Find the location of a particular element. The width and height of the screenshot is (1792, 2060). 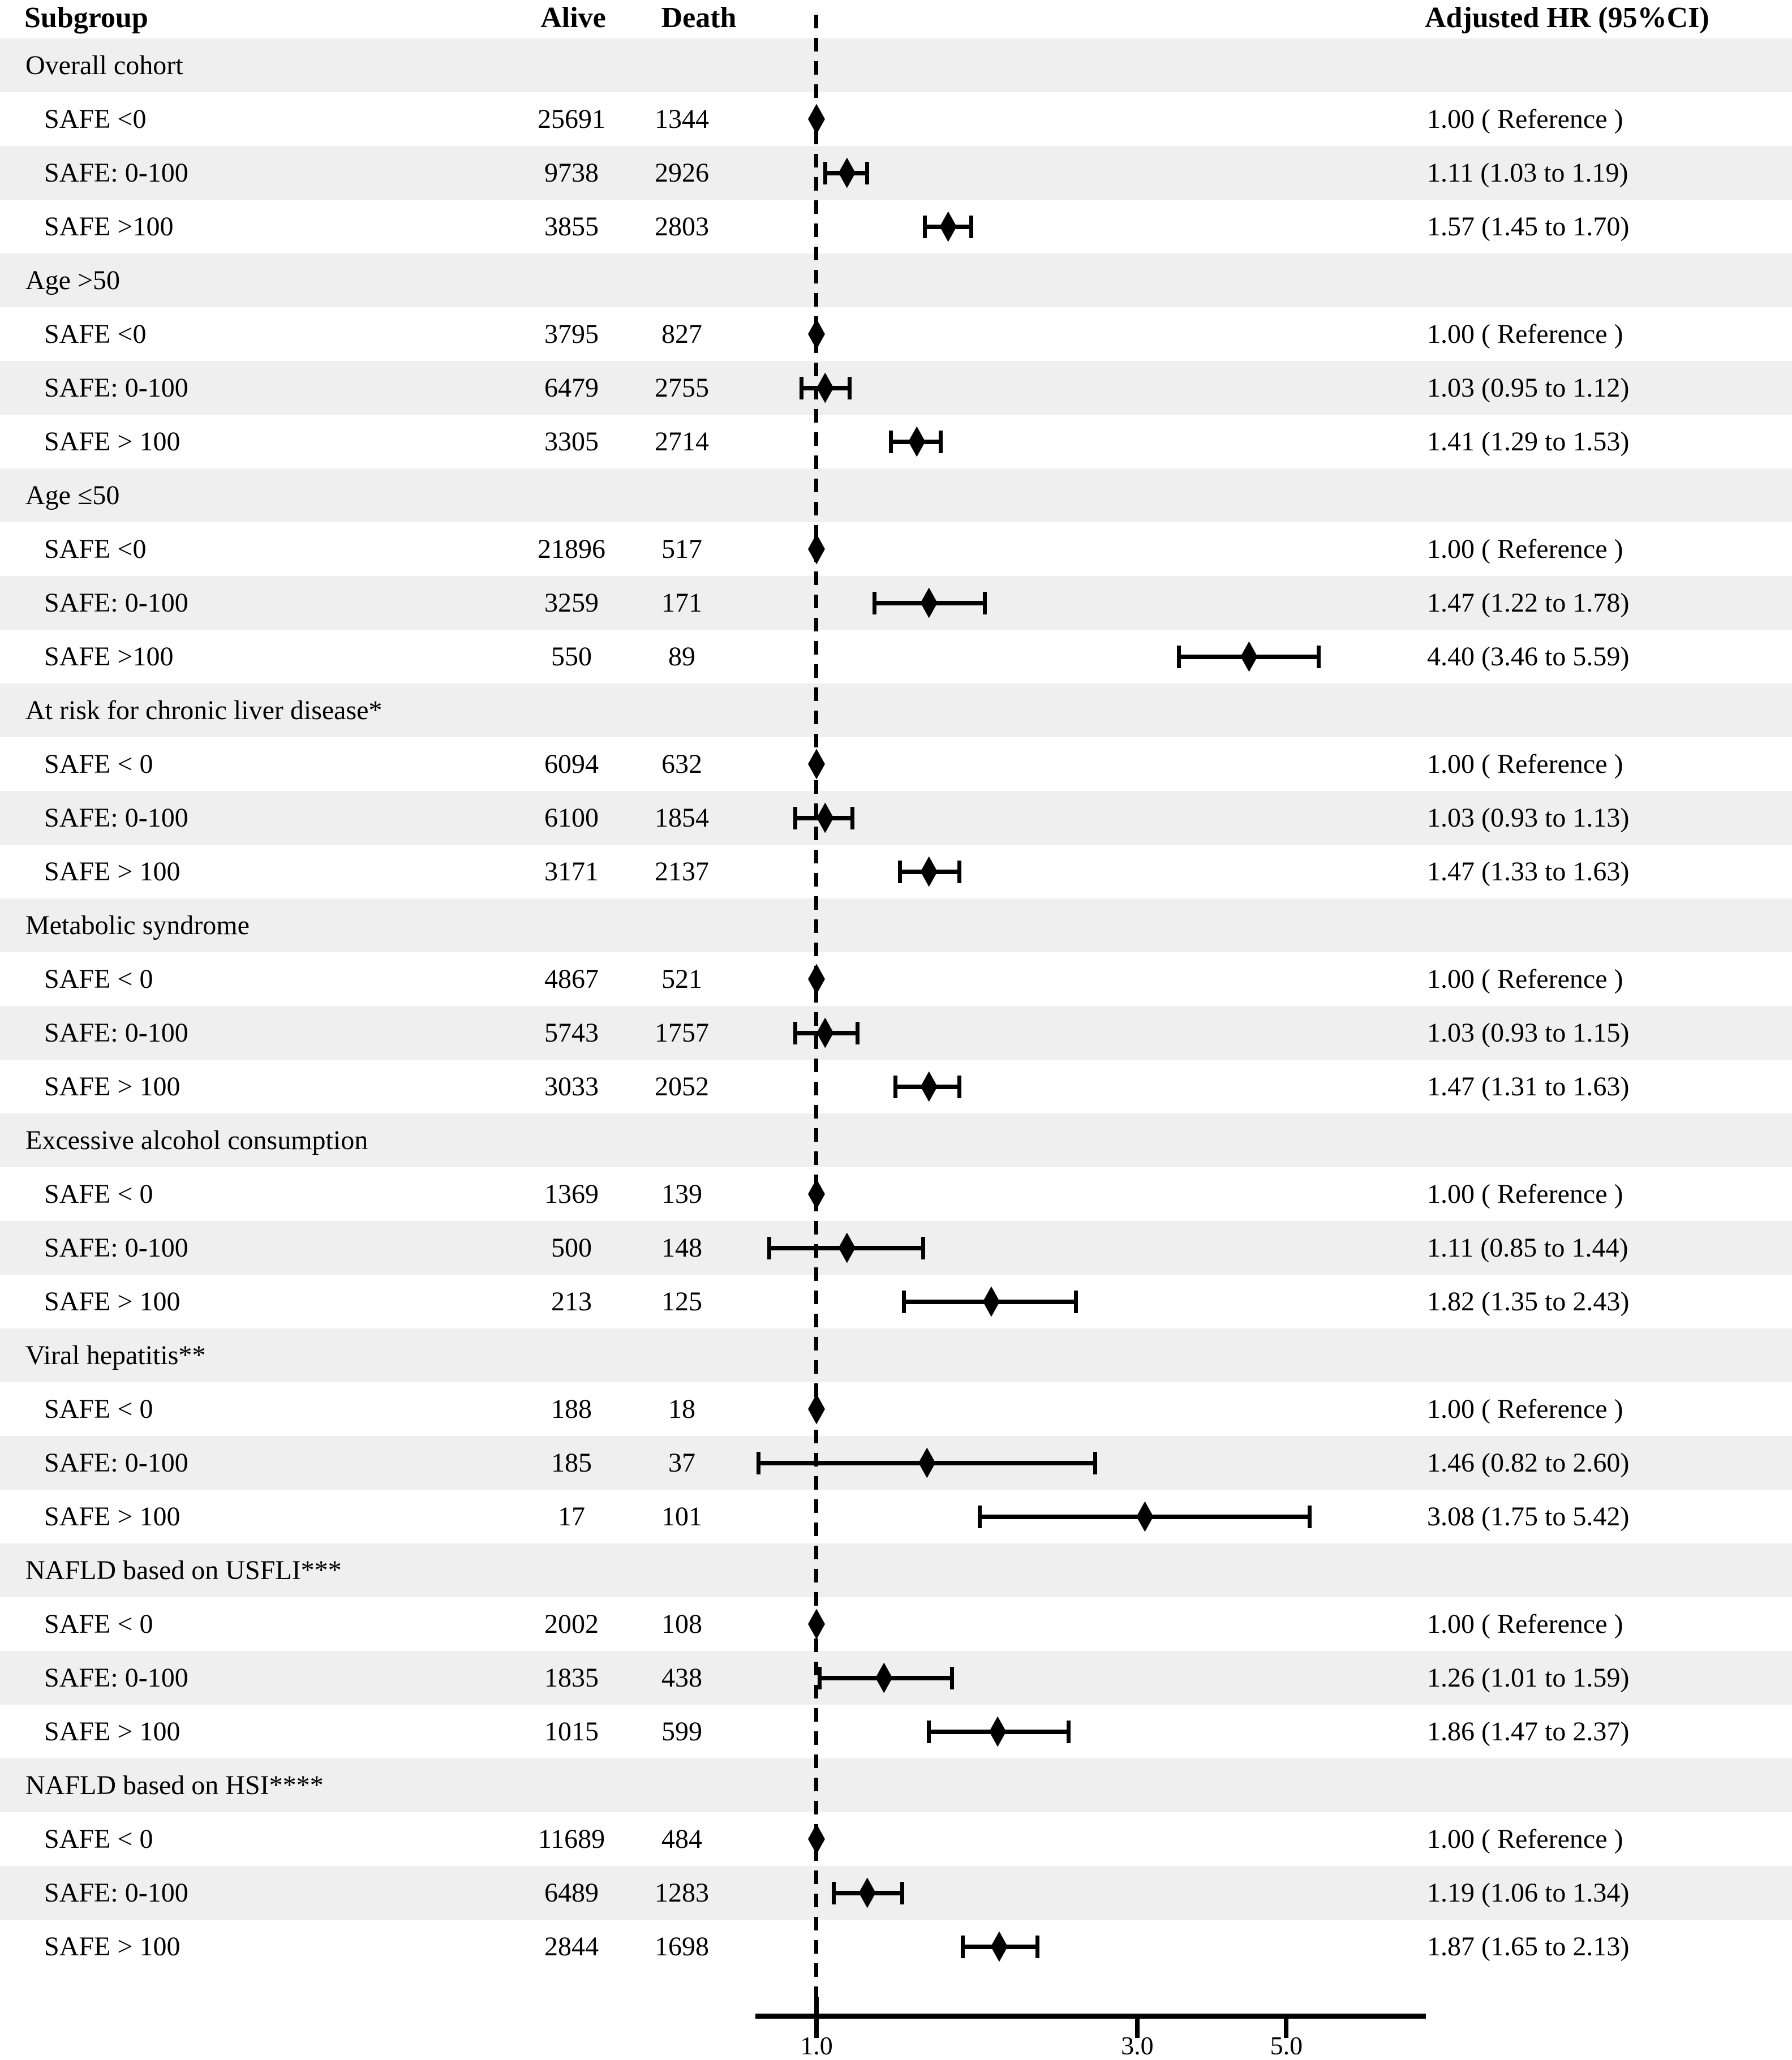

hr-ci-text: 1.46 (0.82 to 2.60) is located at coordinates (1528, 1463).